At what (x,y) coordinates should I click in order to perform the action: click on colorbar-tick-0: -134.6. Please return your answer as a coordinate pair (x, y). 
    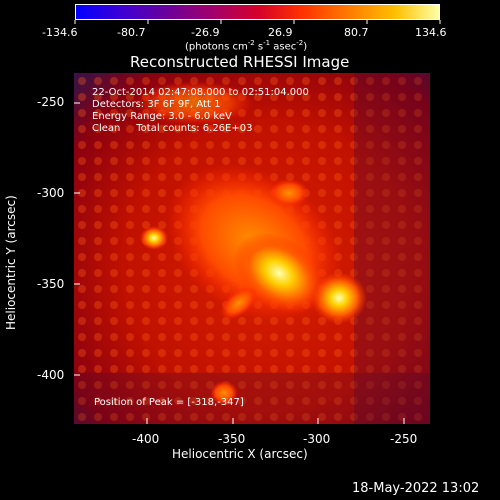
    Looking at the image, I should click on (60, 32).